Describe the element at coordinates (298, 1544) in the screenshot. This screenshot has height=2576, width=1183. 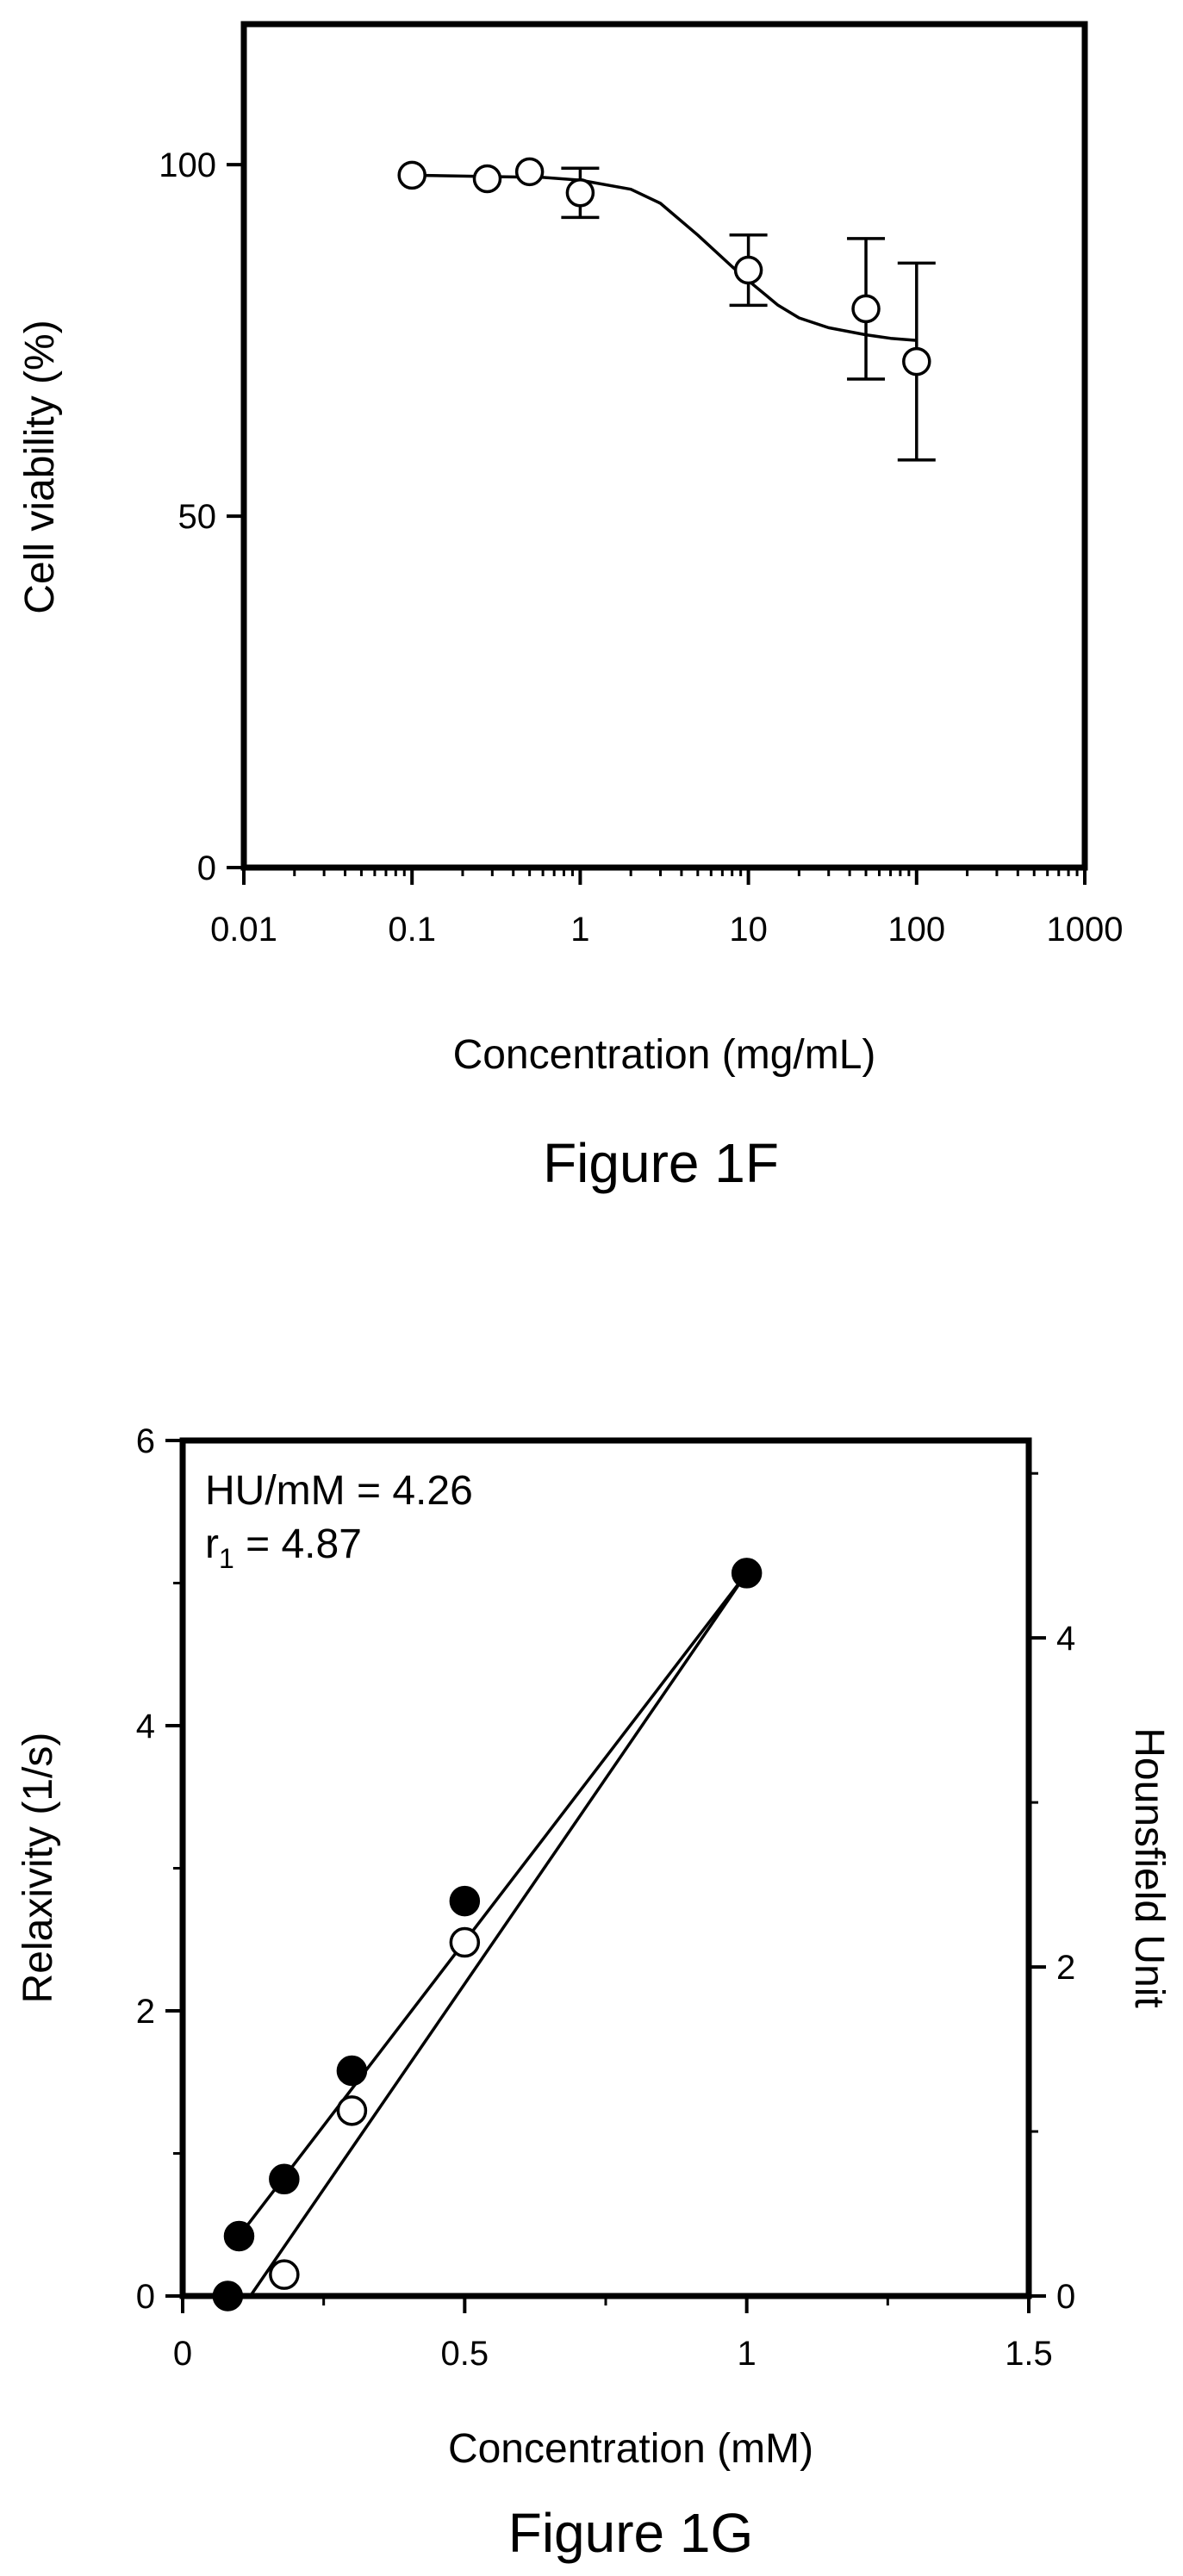
I see `annotation-r1-value: = 4.87` at that location.